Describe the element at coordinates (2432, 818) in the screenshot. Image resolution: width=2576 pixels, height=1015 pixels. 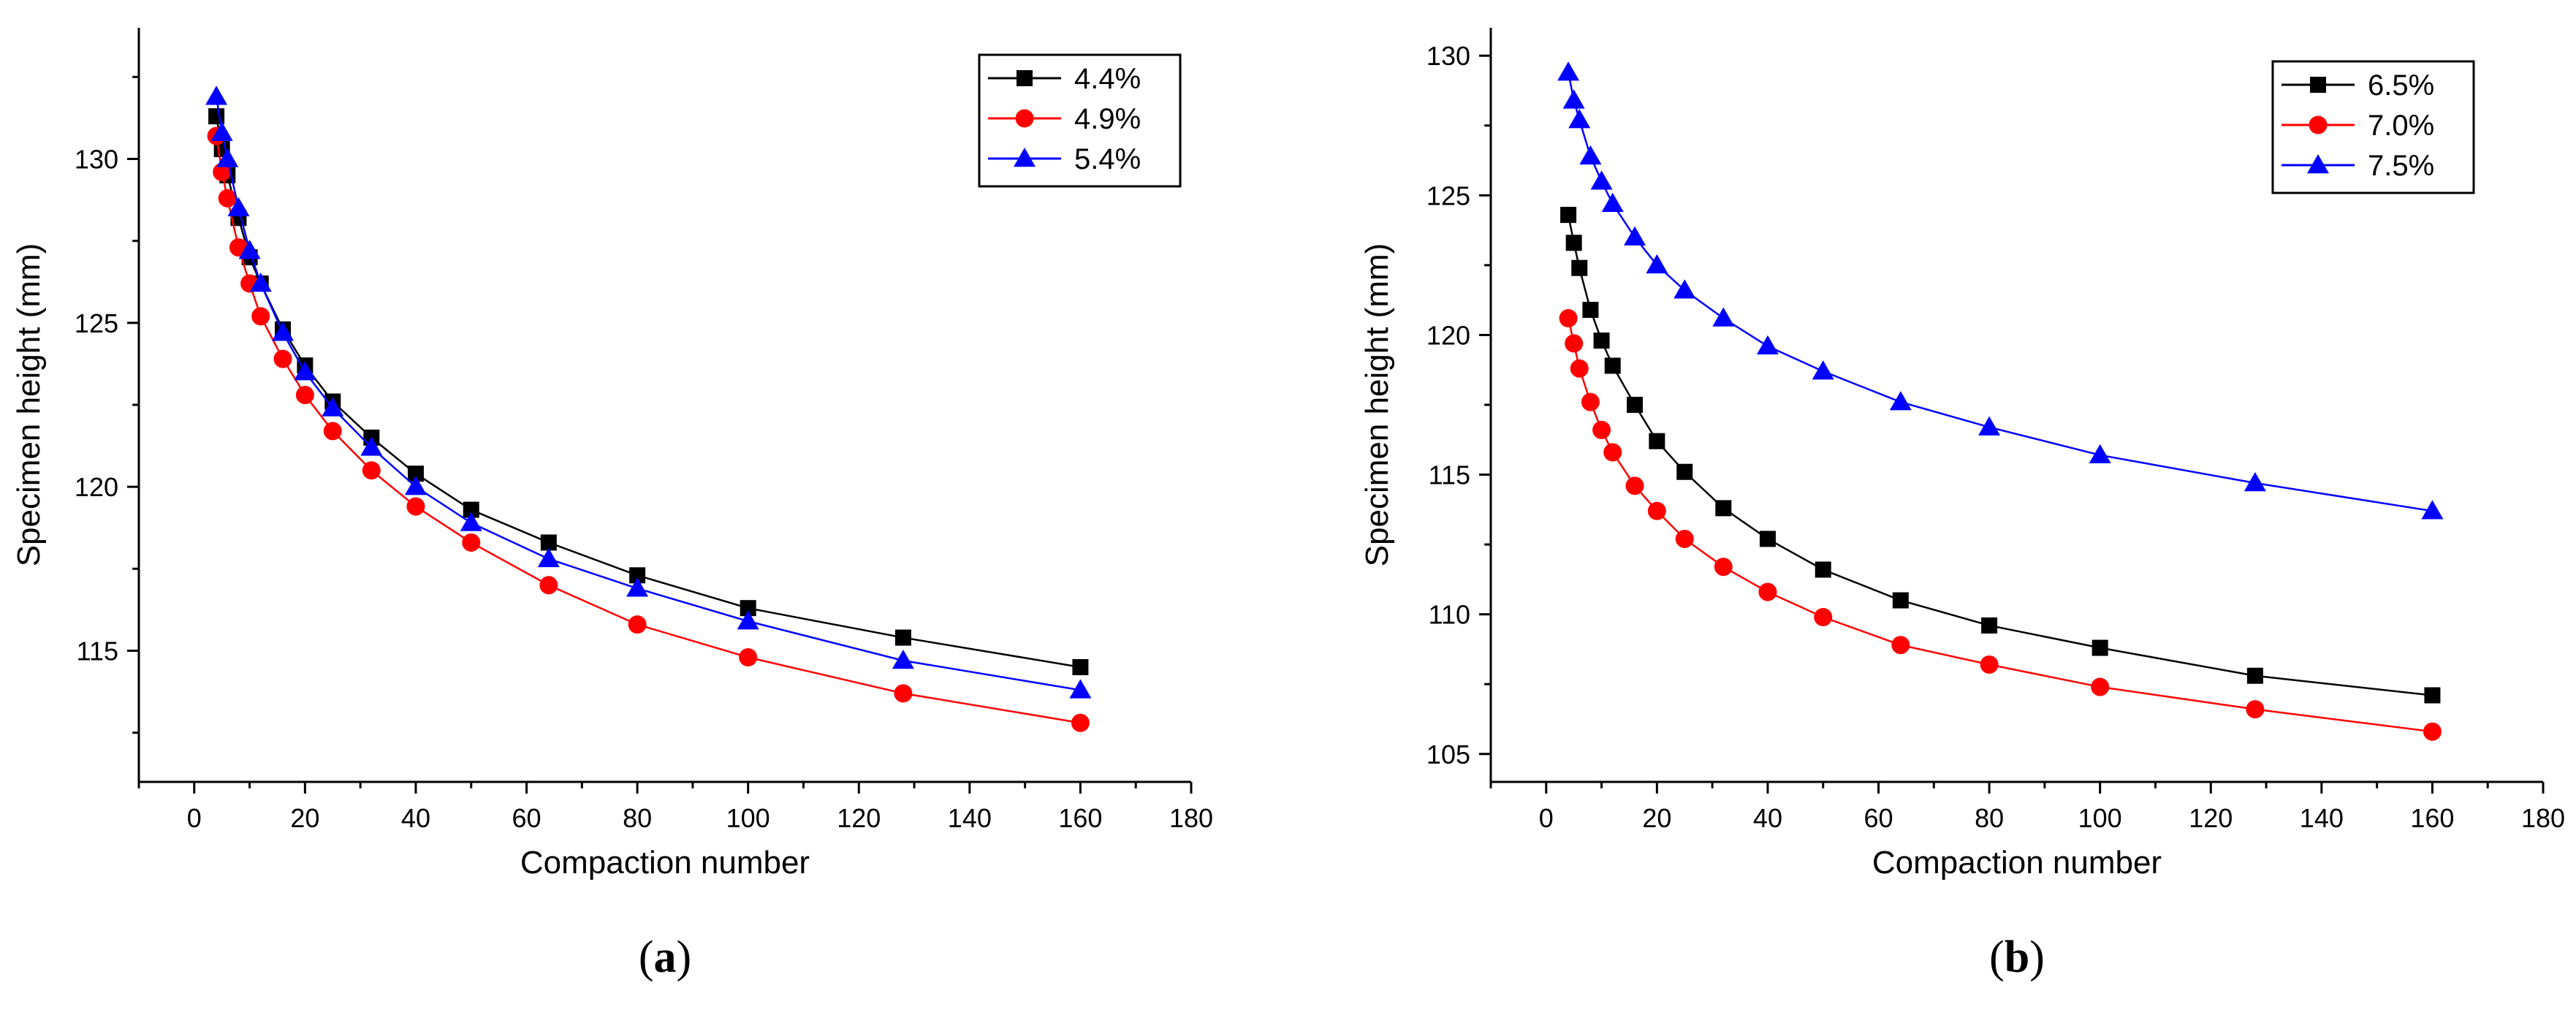
I see `x-tick-label: 160` at that location.